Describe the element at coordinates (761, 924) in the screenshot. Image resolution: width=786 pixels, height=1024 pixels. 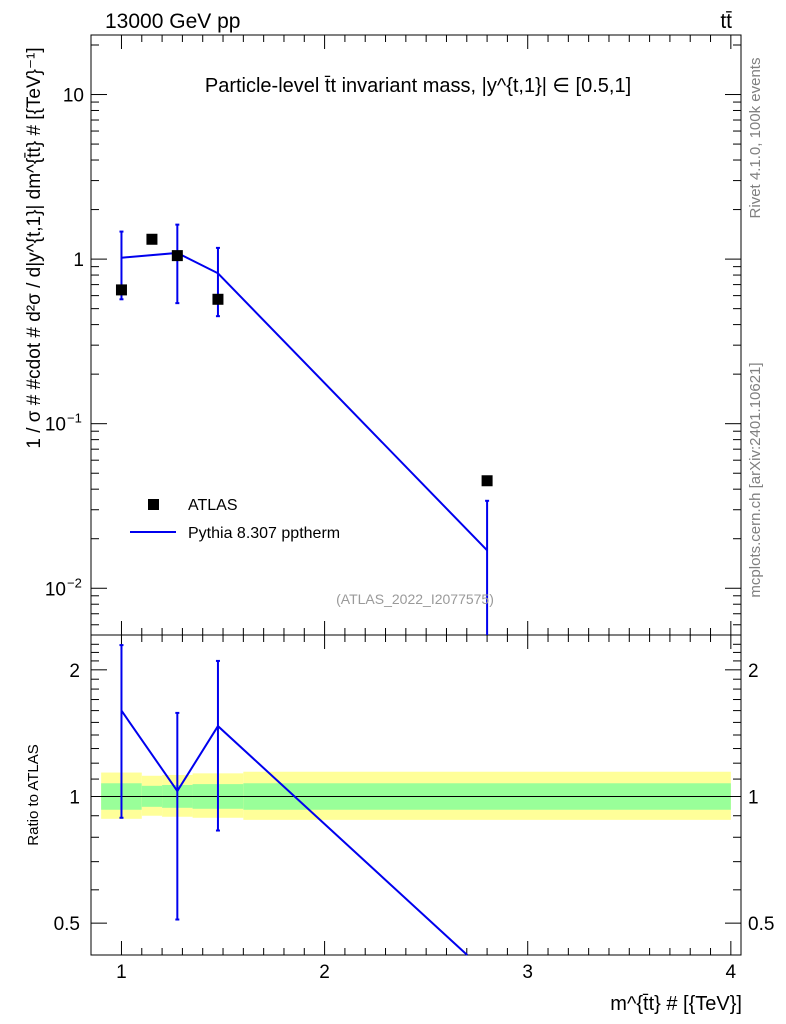
I see `ratio-y-tick-label-right: 0.5` at that location.